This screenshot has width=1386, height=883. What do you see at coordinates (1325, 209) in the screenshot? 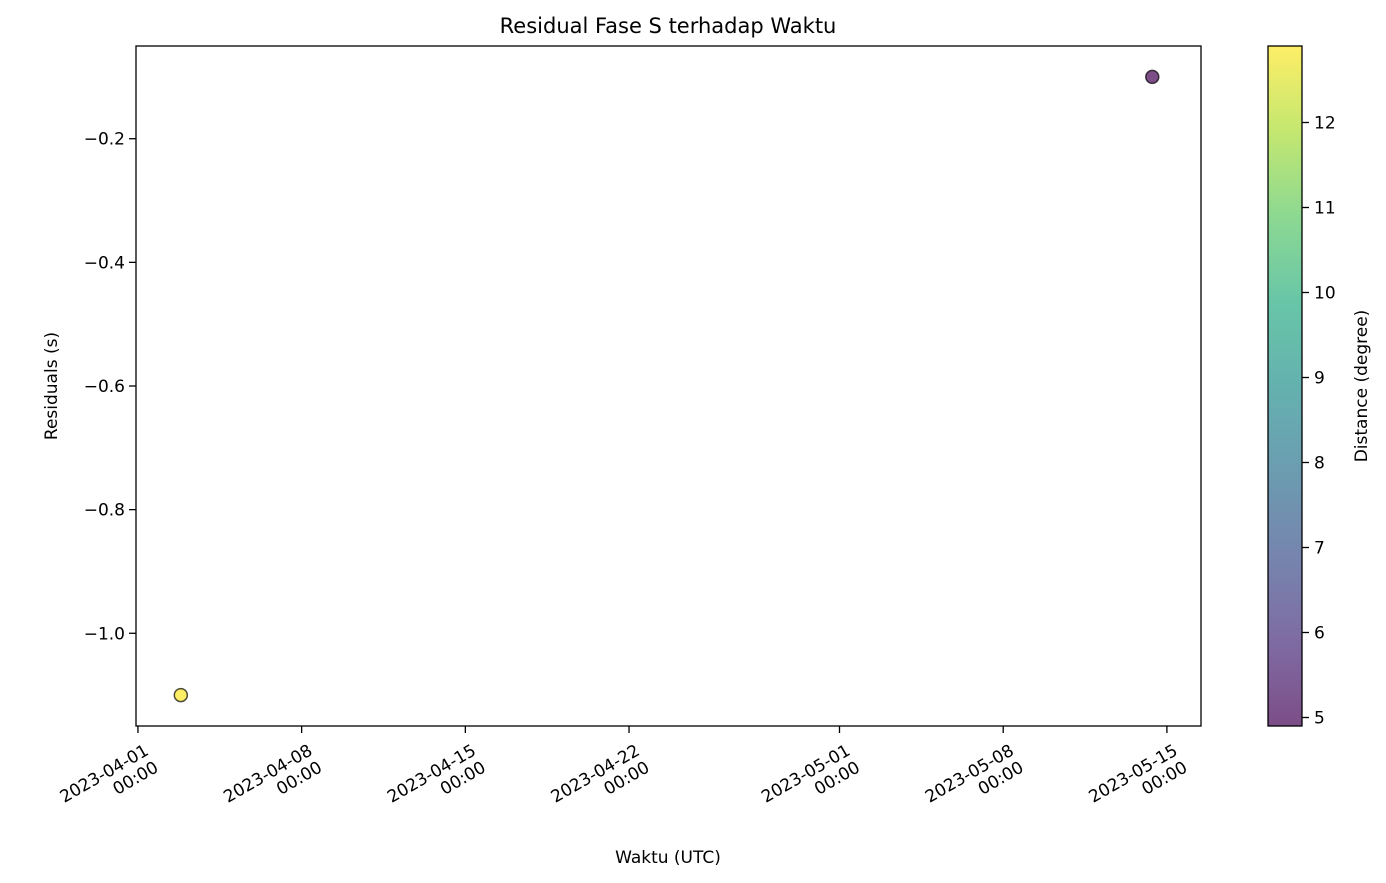
I see `colorbar-tick-label: 11` at bounding box center [1325, 209].